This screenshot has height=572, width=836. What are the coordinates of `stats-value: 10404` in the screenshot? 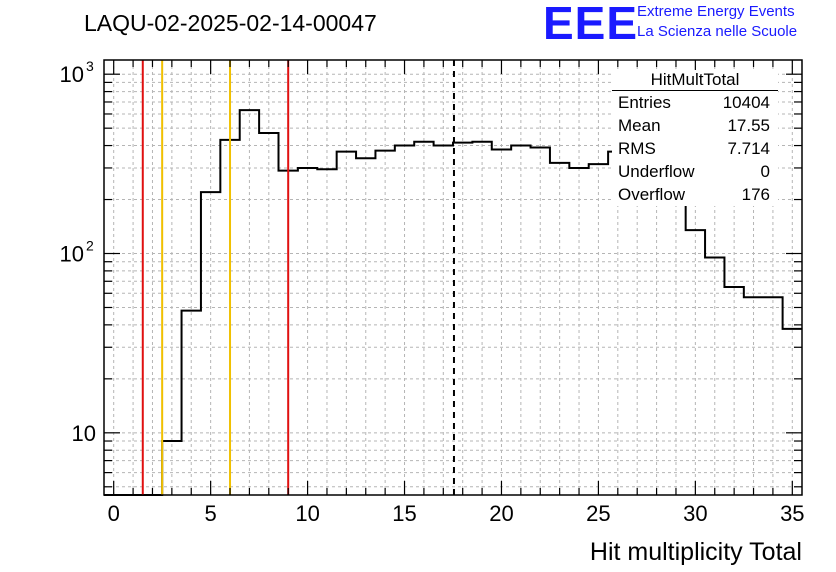 It's located at (746, 102).